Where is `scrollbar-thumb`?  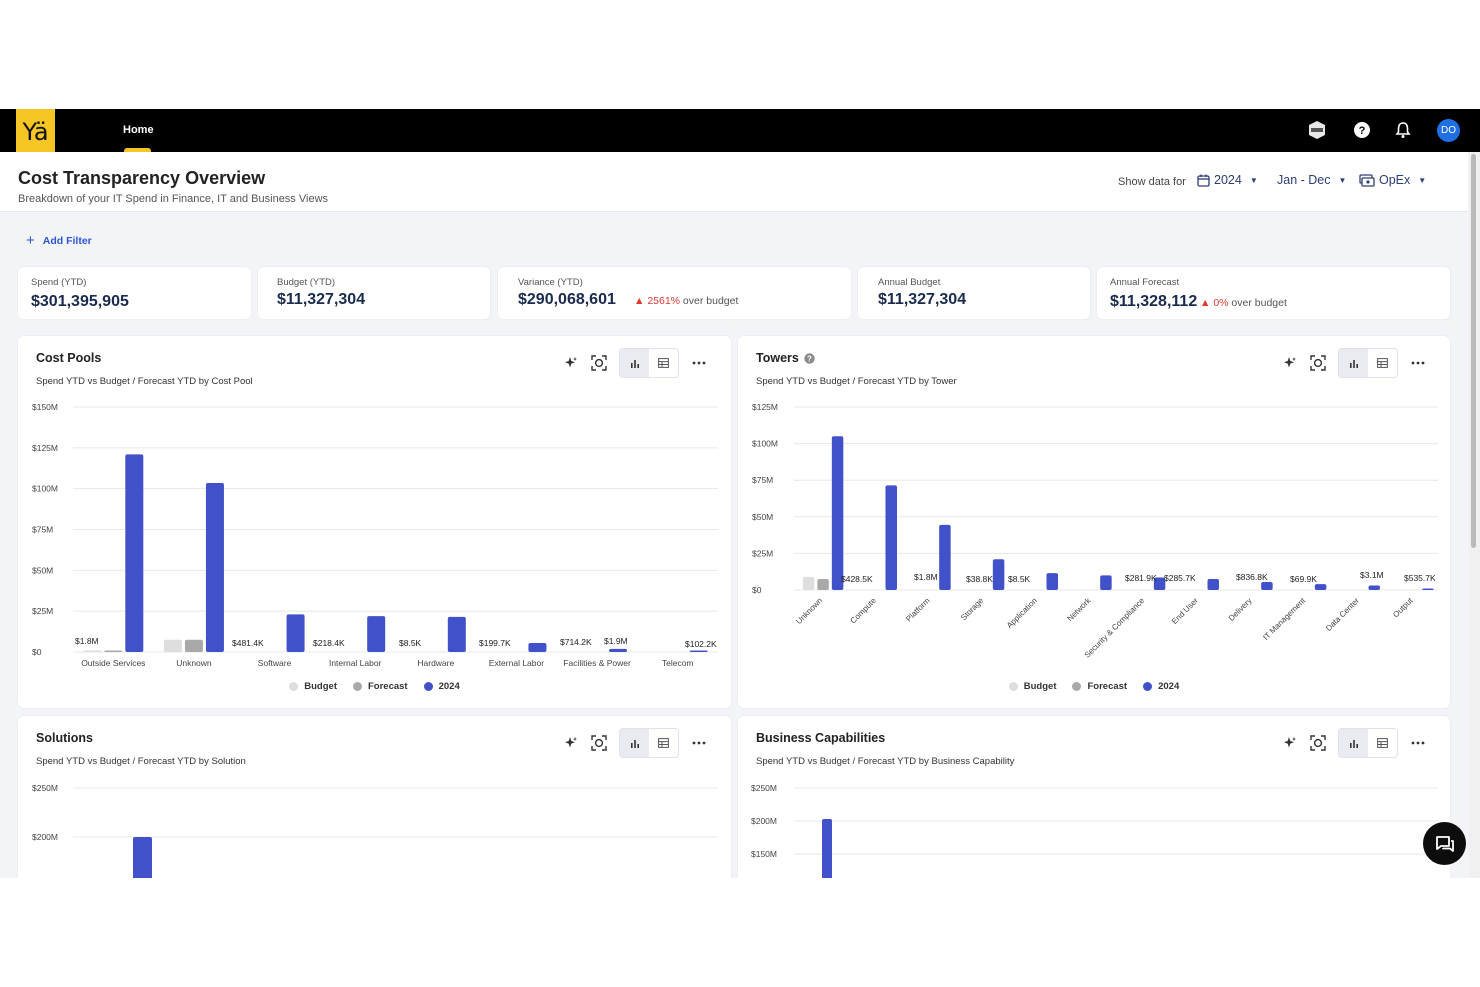 scrollbar-thumb is located at coordinates (1473, 351).